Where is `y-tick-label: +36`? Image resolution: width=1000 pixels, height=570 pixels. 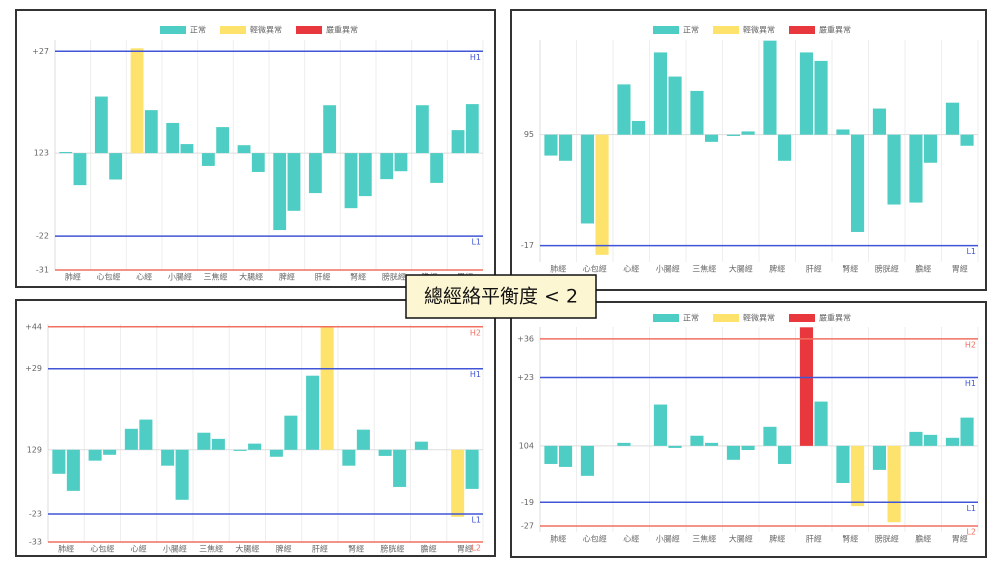
y-tick-label: +36 is located at coordinates (525, 338).